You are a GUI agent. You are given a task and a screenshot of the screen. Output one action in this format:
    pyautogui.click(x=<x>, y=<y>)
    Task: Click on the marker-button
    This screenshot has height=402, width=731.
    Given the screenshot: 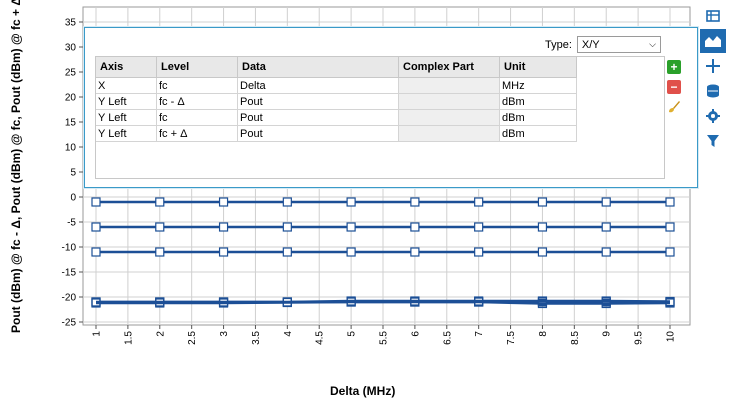 What is the action you would take?
    pyautogui.click(x=713, y=66)
    